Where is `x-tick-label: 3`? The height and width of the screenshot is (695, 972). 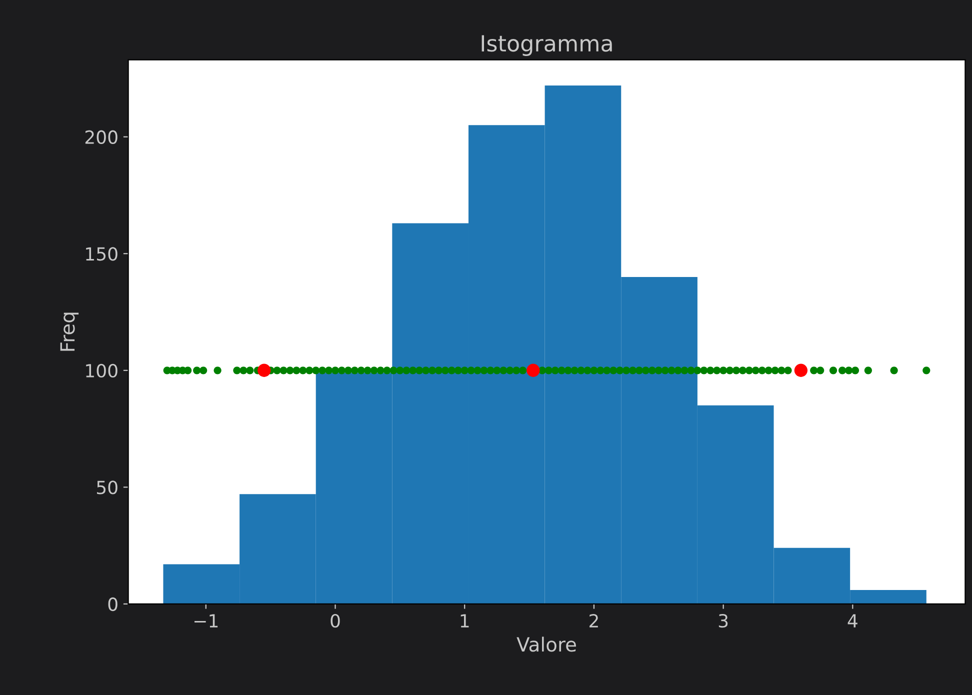
x-tick-label: 3 is located at coordinates (723, 621).